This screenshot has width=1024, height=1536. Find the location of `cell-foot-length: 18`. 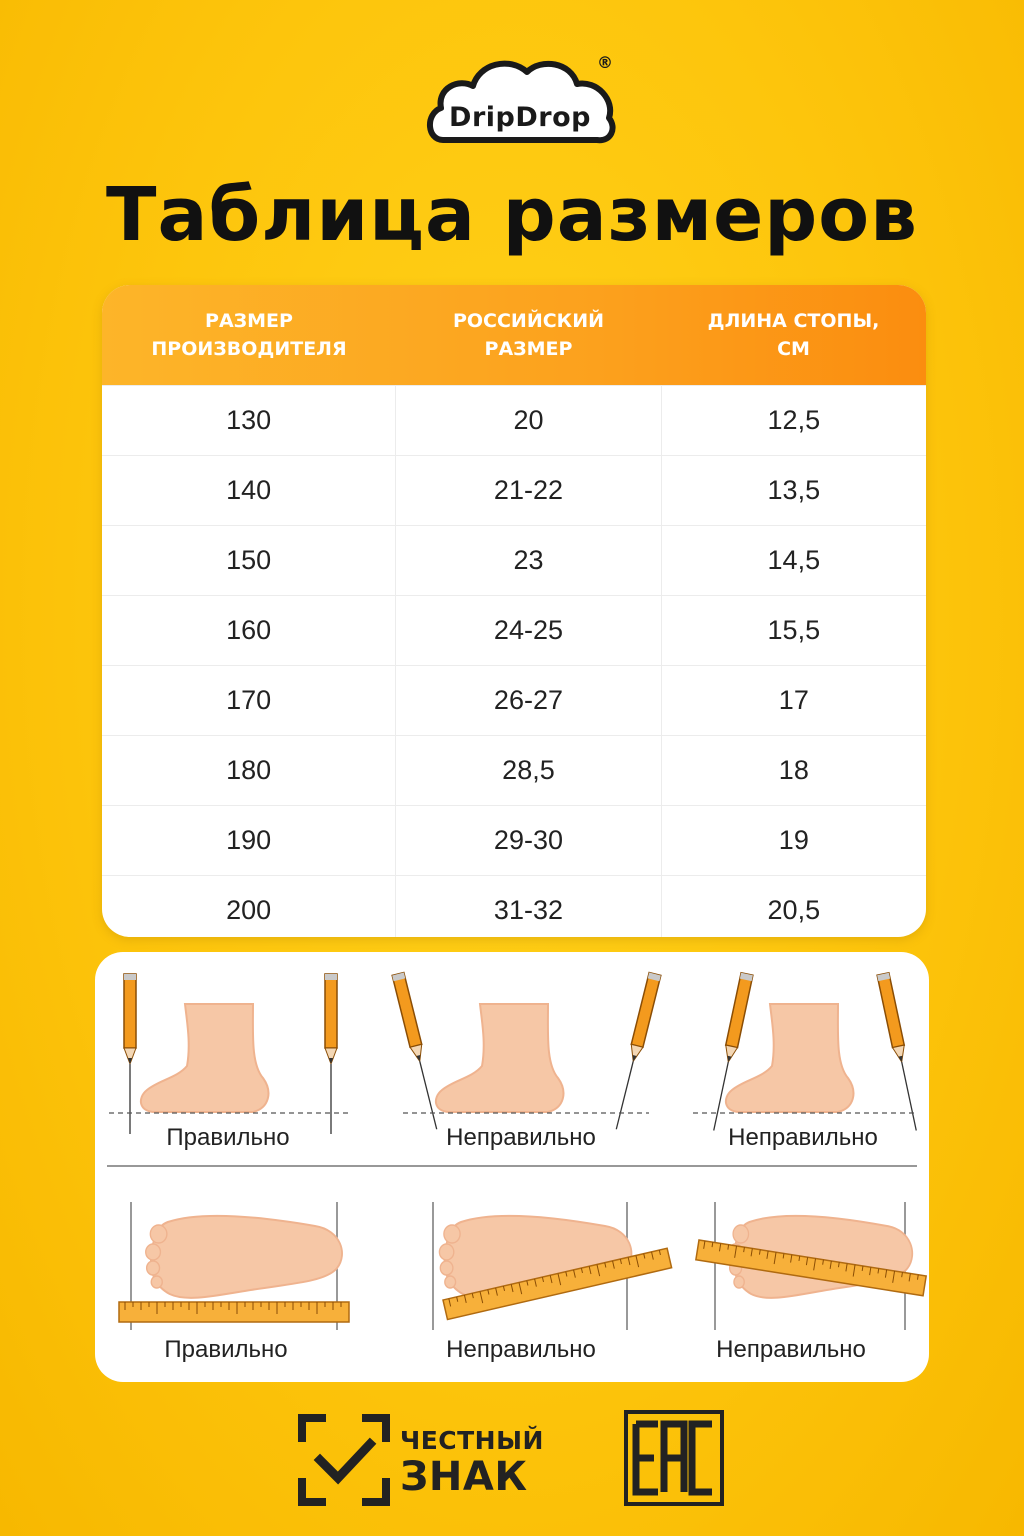

cell-foot-length: 18 is located at coordinates (793, 770).